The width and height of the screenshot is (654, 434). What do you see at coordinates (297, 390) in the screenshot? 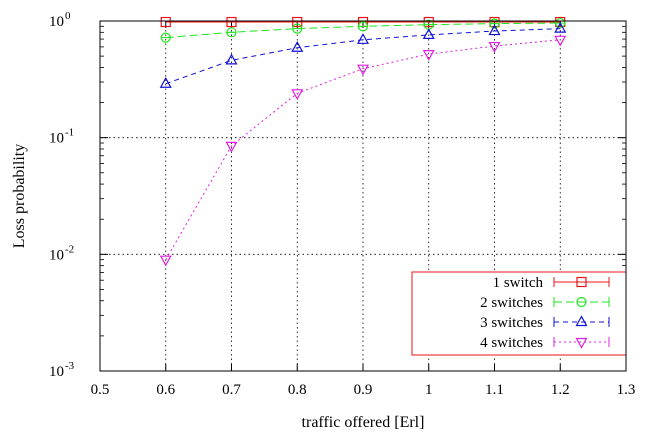
I see `x-tick-label: 0.8` at bounding box center [297, 390].